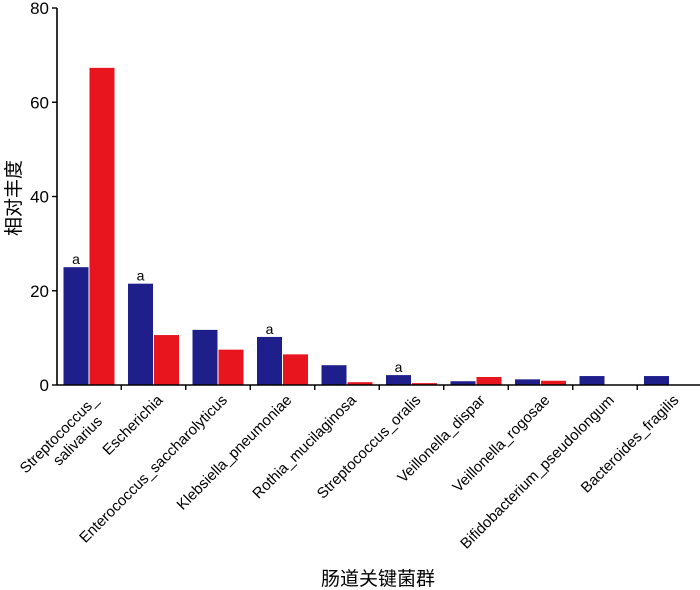  What do you see at coordinates (39, 9) in the screenshot?
I see `y-tick-label: 80` at bounding box center [39, 9].